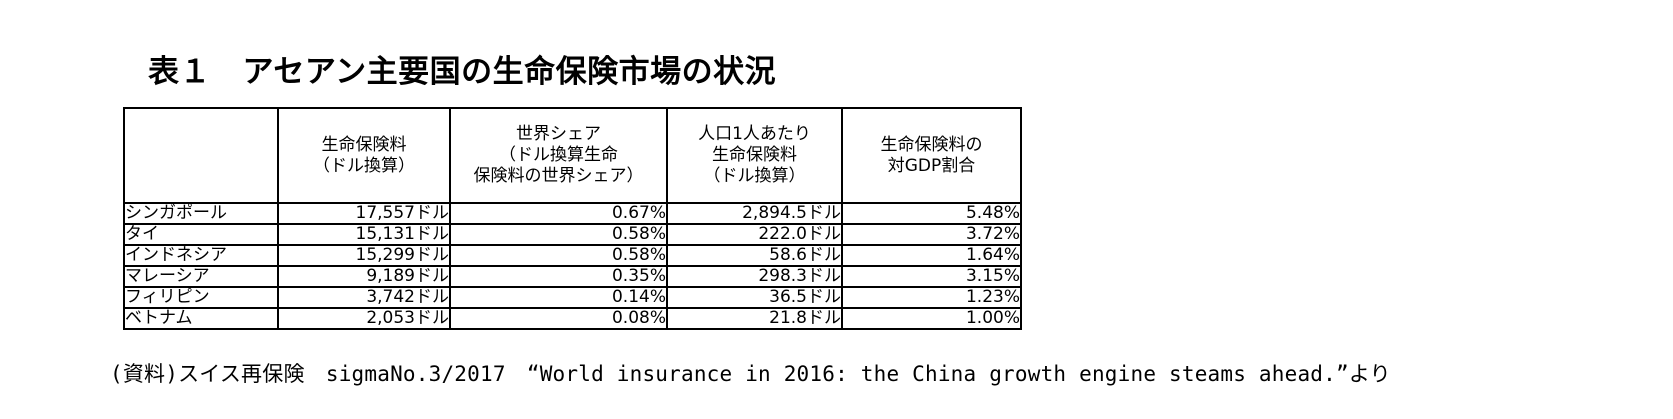  What do you see at coordinates (201, 297) in the screenshot?
I see `cell-country: フィリピン` at bounding box center [201, 297].